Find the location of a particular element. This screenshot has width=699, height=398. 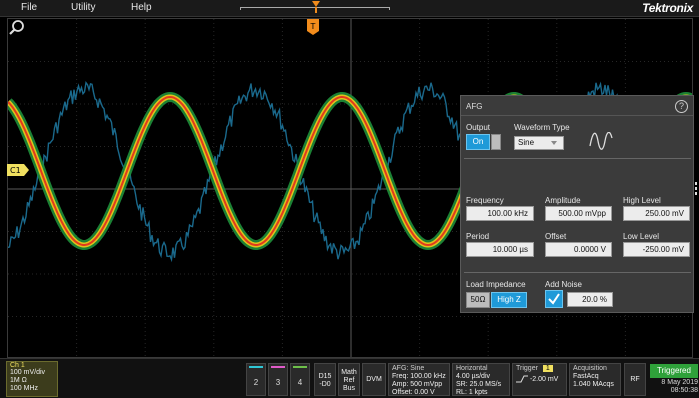

panel-handle-icon is located at coordinates (696, 189).